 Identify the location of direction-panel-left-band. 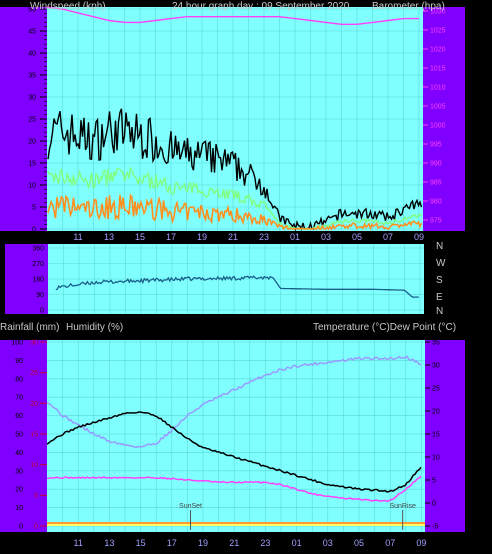
(26, 279).